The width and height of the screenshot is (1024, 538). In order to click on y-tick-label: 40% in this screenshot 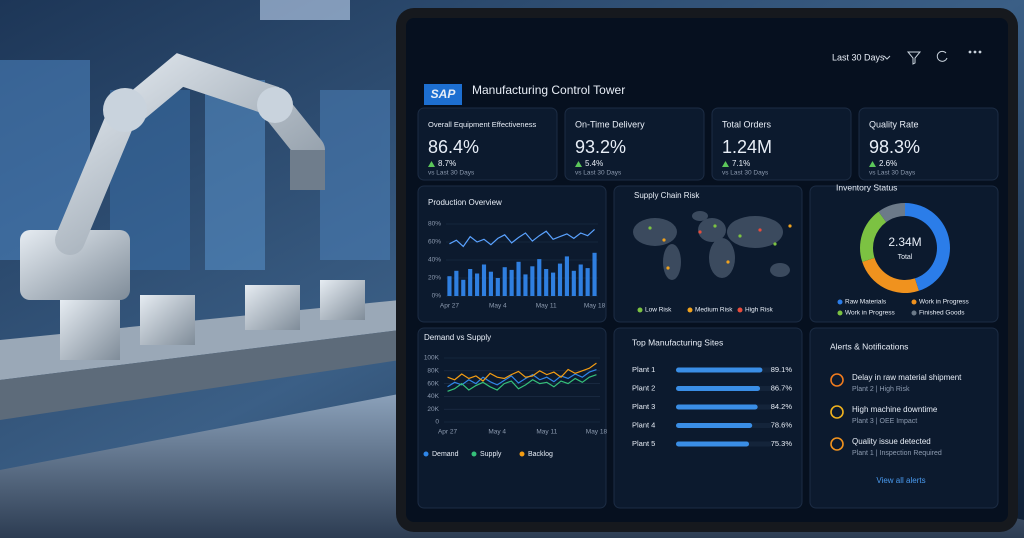, I will do `click(434, 260)`.